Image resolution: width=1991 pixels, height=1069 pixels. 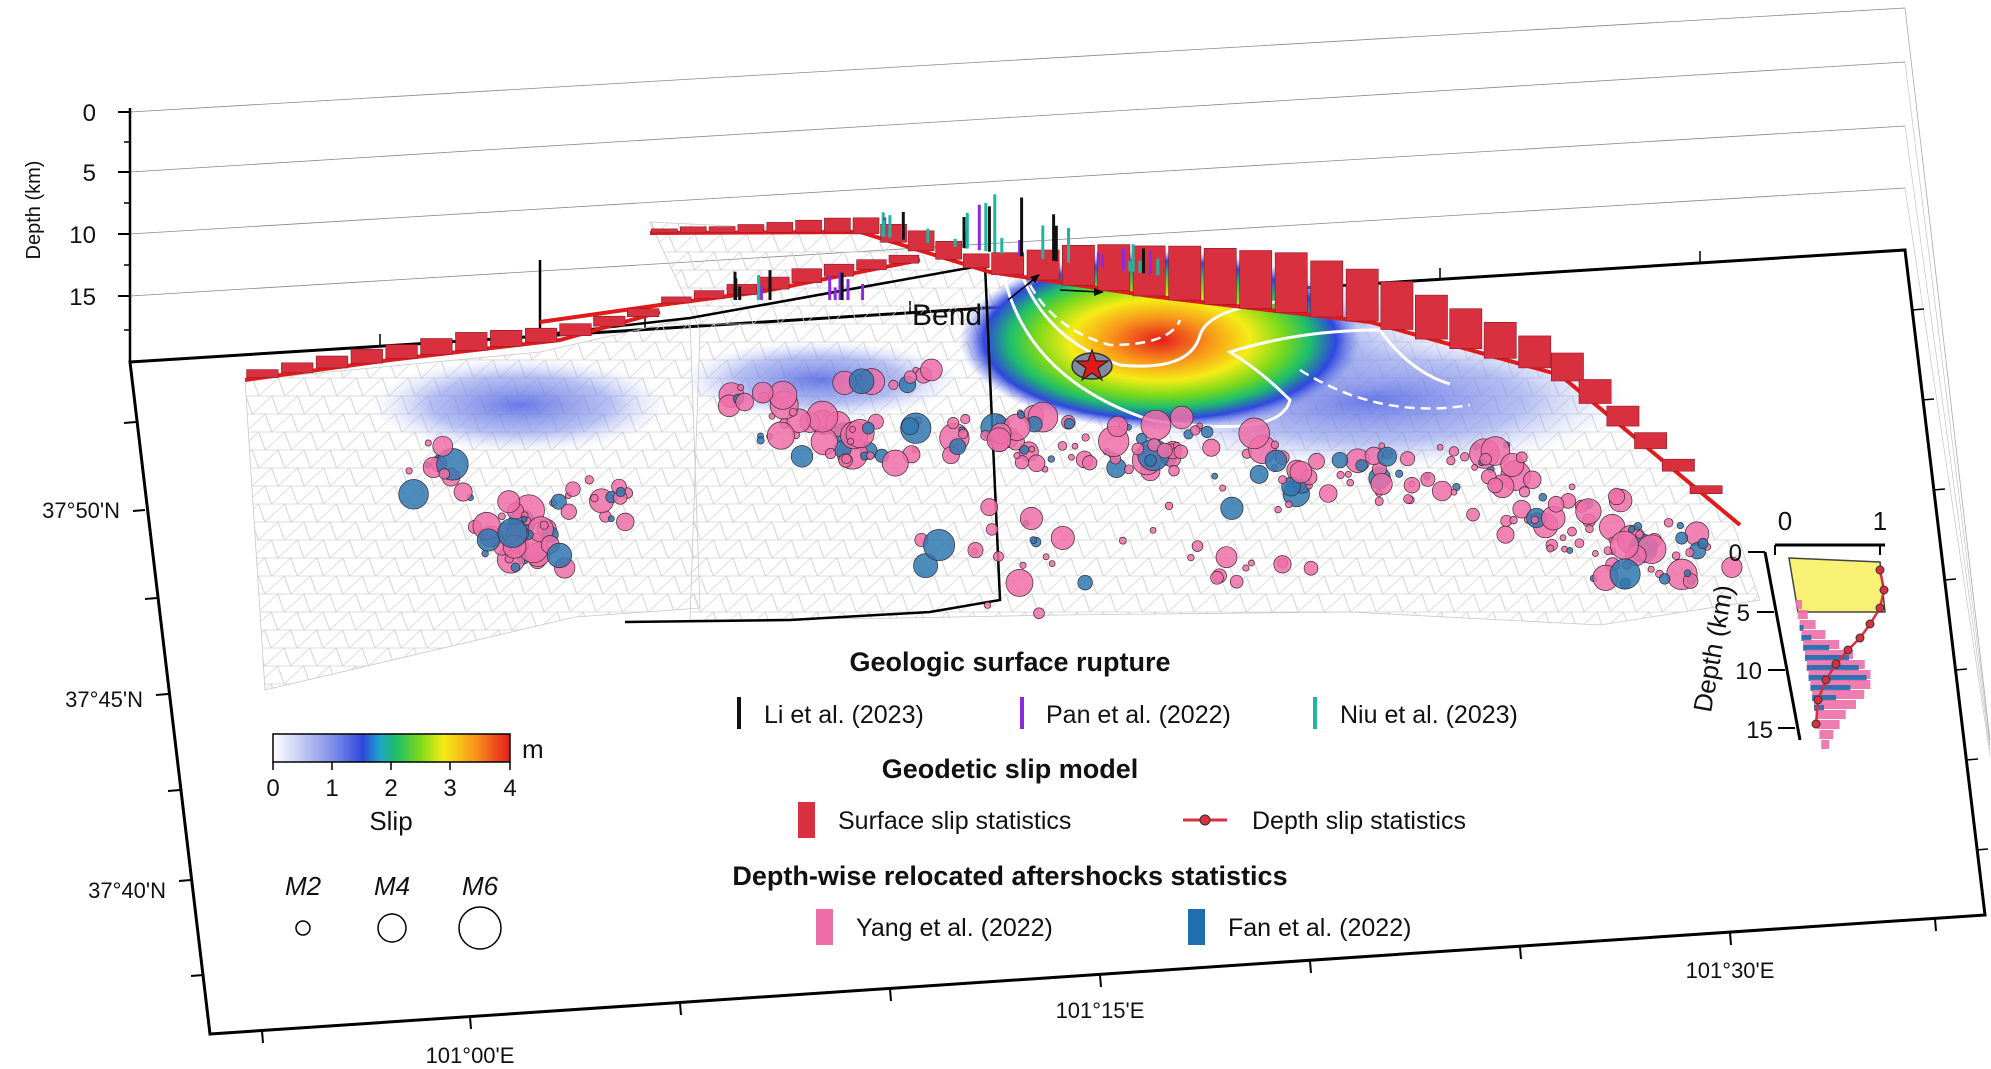 What do you see at coordinates (954, 928) in the screenshot?
I see `legend-label-yang: Yang et al. (2022)` at bounding box center [954, 928].